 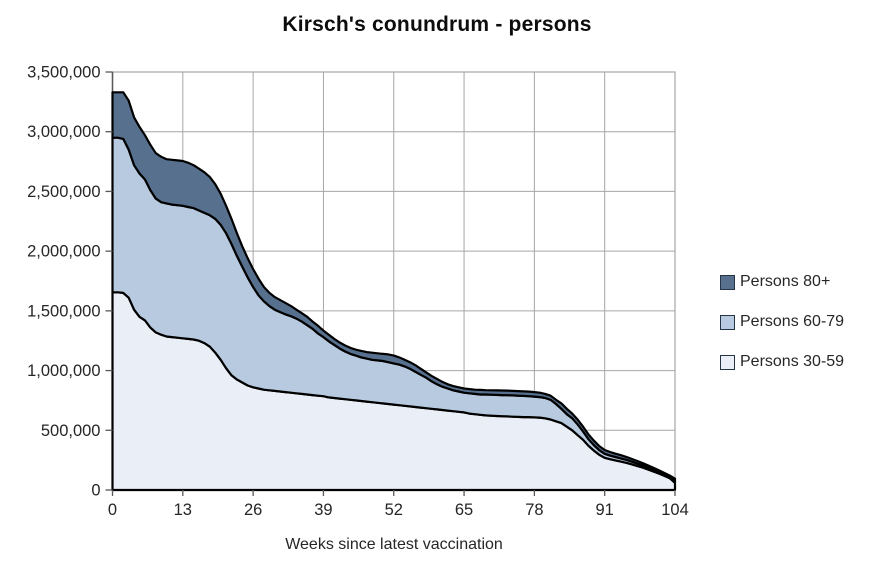 I want to click on x-tick-label: 39, so click(x=323, y=510).